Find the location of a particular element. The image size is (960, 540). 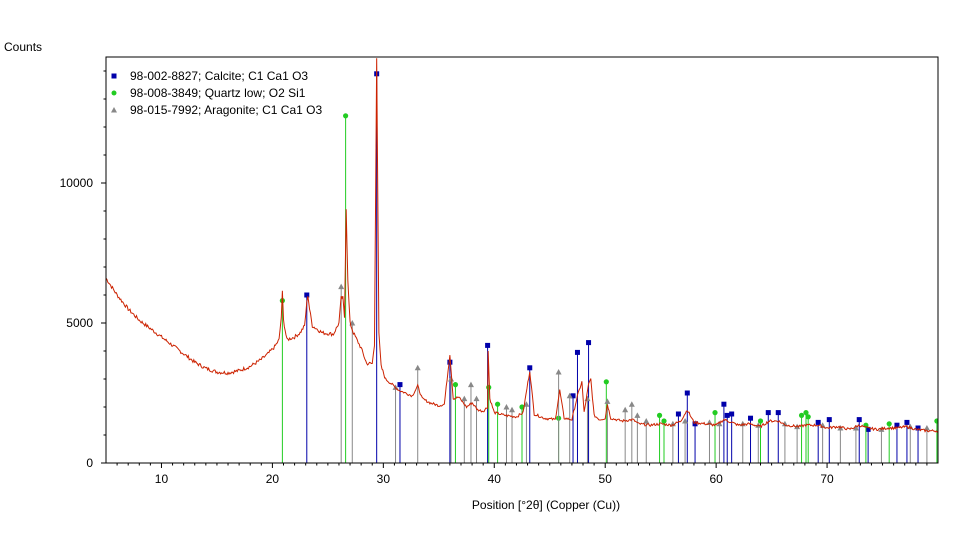

x-tick-label: 60 is located at coordinates (716, 479).